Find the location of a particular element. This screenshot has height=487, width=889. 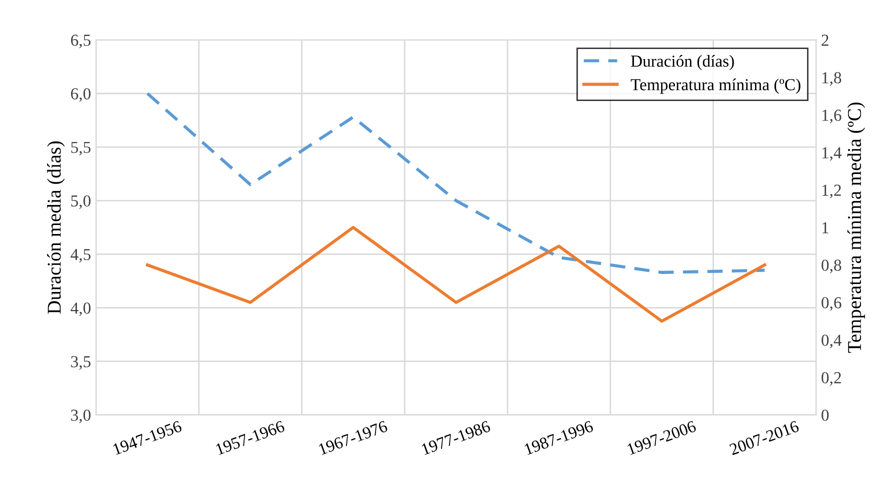

y2-tick-label: 0,2 is located at coordinates (831, 379).